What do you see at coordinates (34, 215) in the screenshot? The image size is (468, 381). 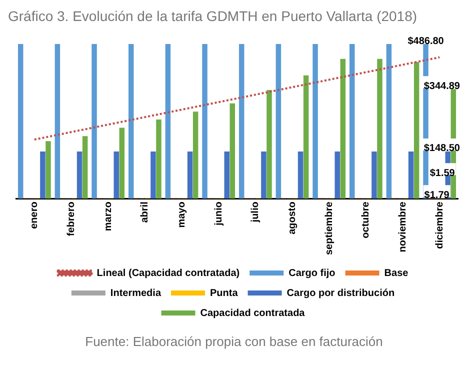 I see `x-tick-label: enero` at bounding box center [34, 215].